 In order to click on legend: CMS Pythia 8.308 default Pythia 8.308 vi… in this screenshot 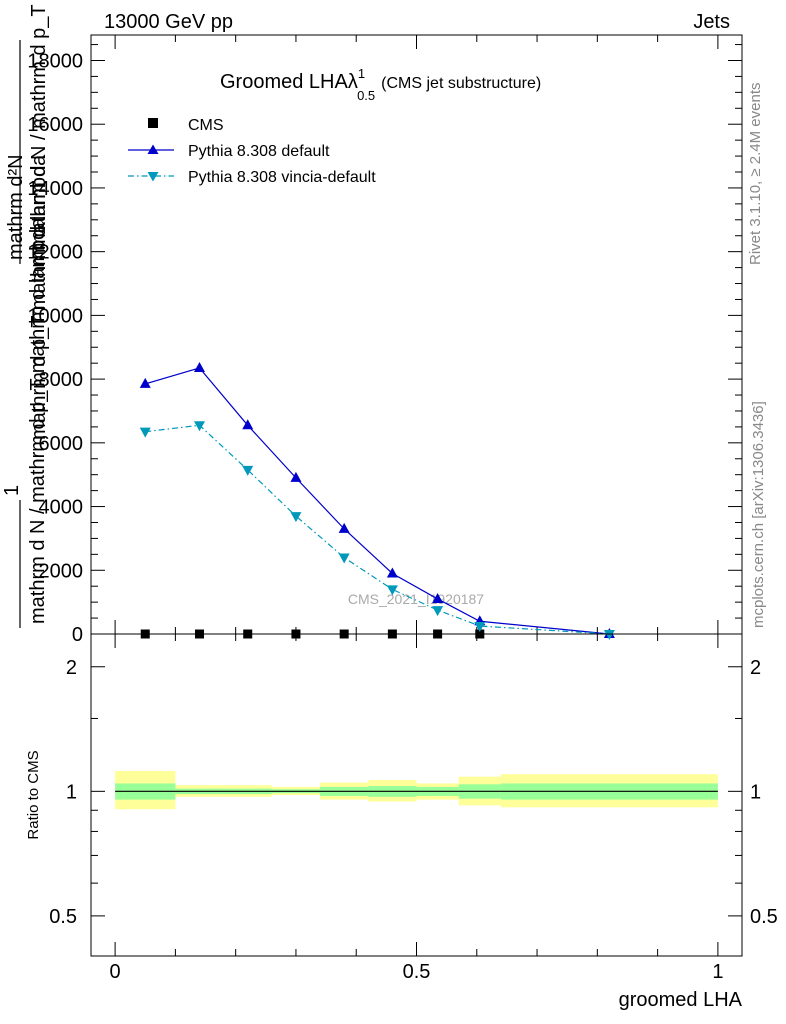, I will do `click(252, 151)`.